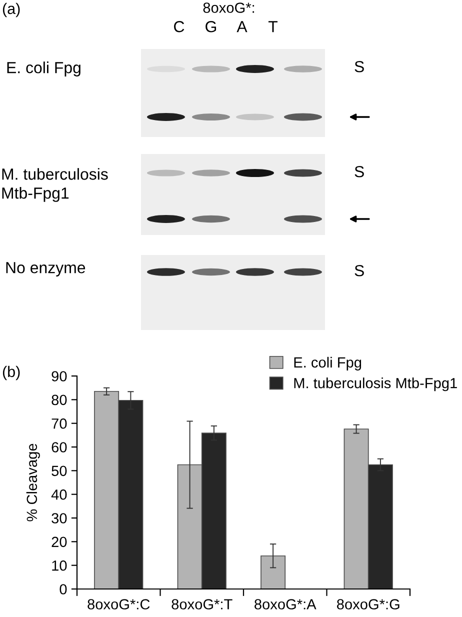  I want to click on text: 8oxoG*:, so click(228, 7).